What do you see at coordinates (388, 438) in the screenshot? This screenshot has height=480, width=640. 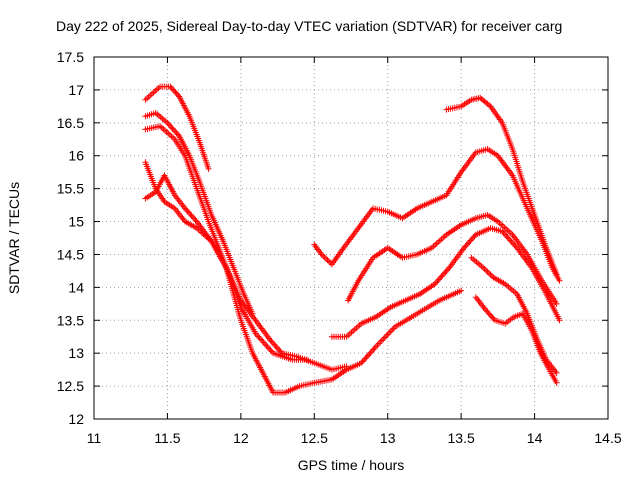 I see `x-tick-label: 13` at bounding box center [388, 438].